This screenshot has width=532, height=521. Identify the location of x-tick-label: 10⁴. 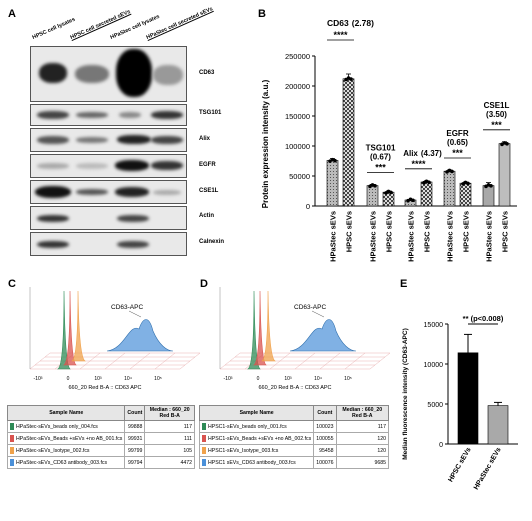
(318, 379).